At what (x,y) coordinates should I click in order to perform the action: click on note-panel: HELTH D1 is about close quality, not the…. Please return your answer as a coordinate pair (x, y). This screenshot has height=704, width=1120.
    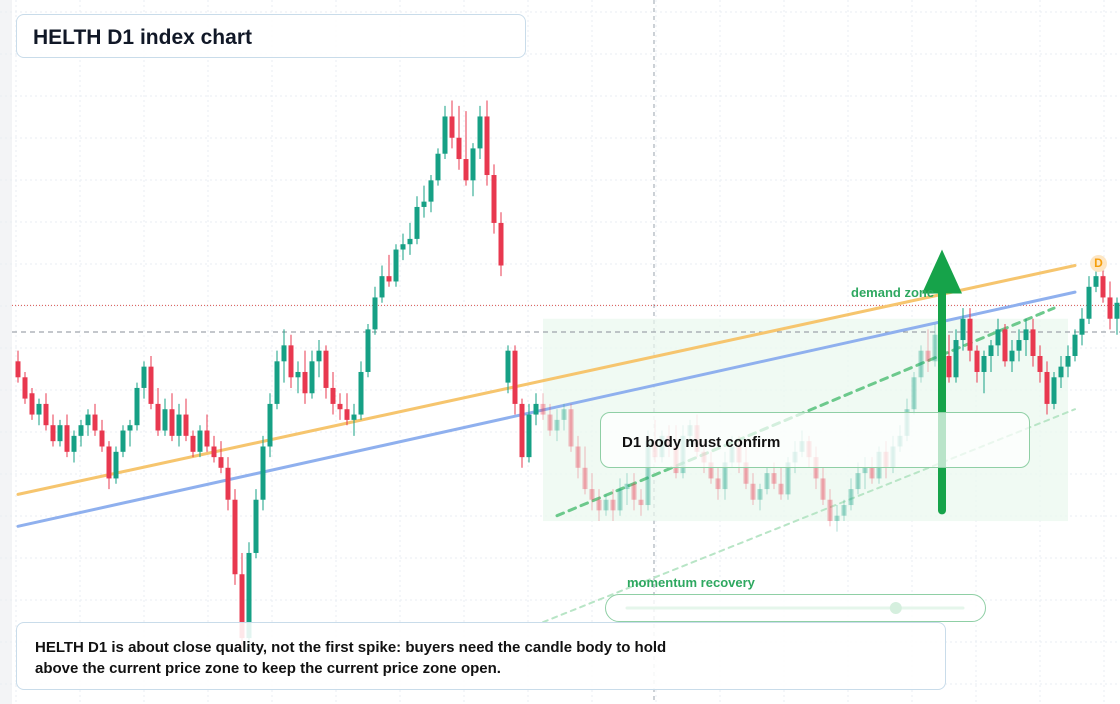
    Looking at the image, I should click on (481, 656).